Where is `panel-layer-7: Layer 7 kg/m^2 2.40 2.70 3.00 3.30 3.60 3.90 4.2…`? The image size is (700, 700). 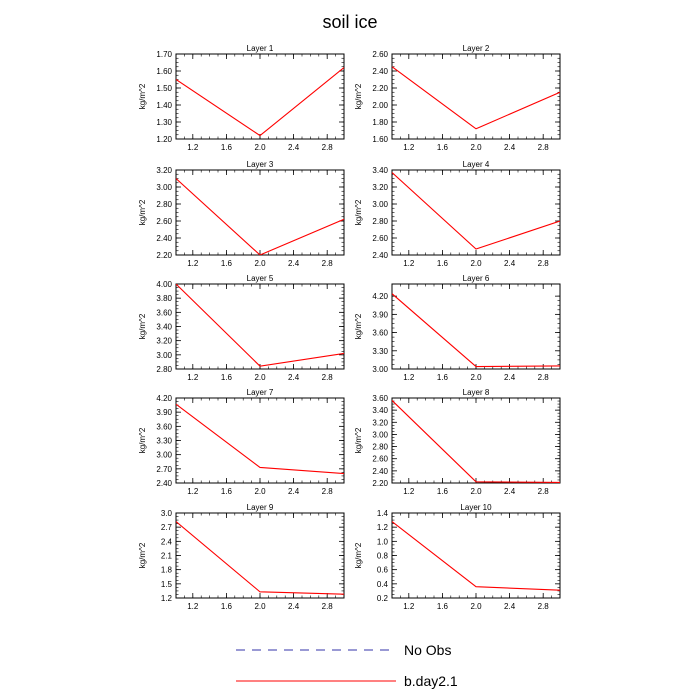 panel-layer-7: Layer 7 kg/m^2 2.40 2.70 3.00 3.30 3.60 3.90 4.2… is located at coordinates (241, 442).